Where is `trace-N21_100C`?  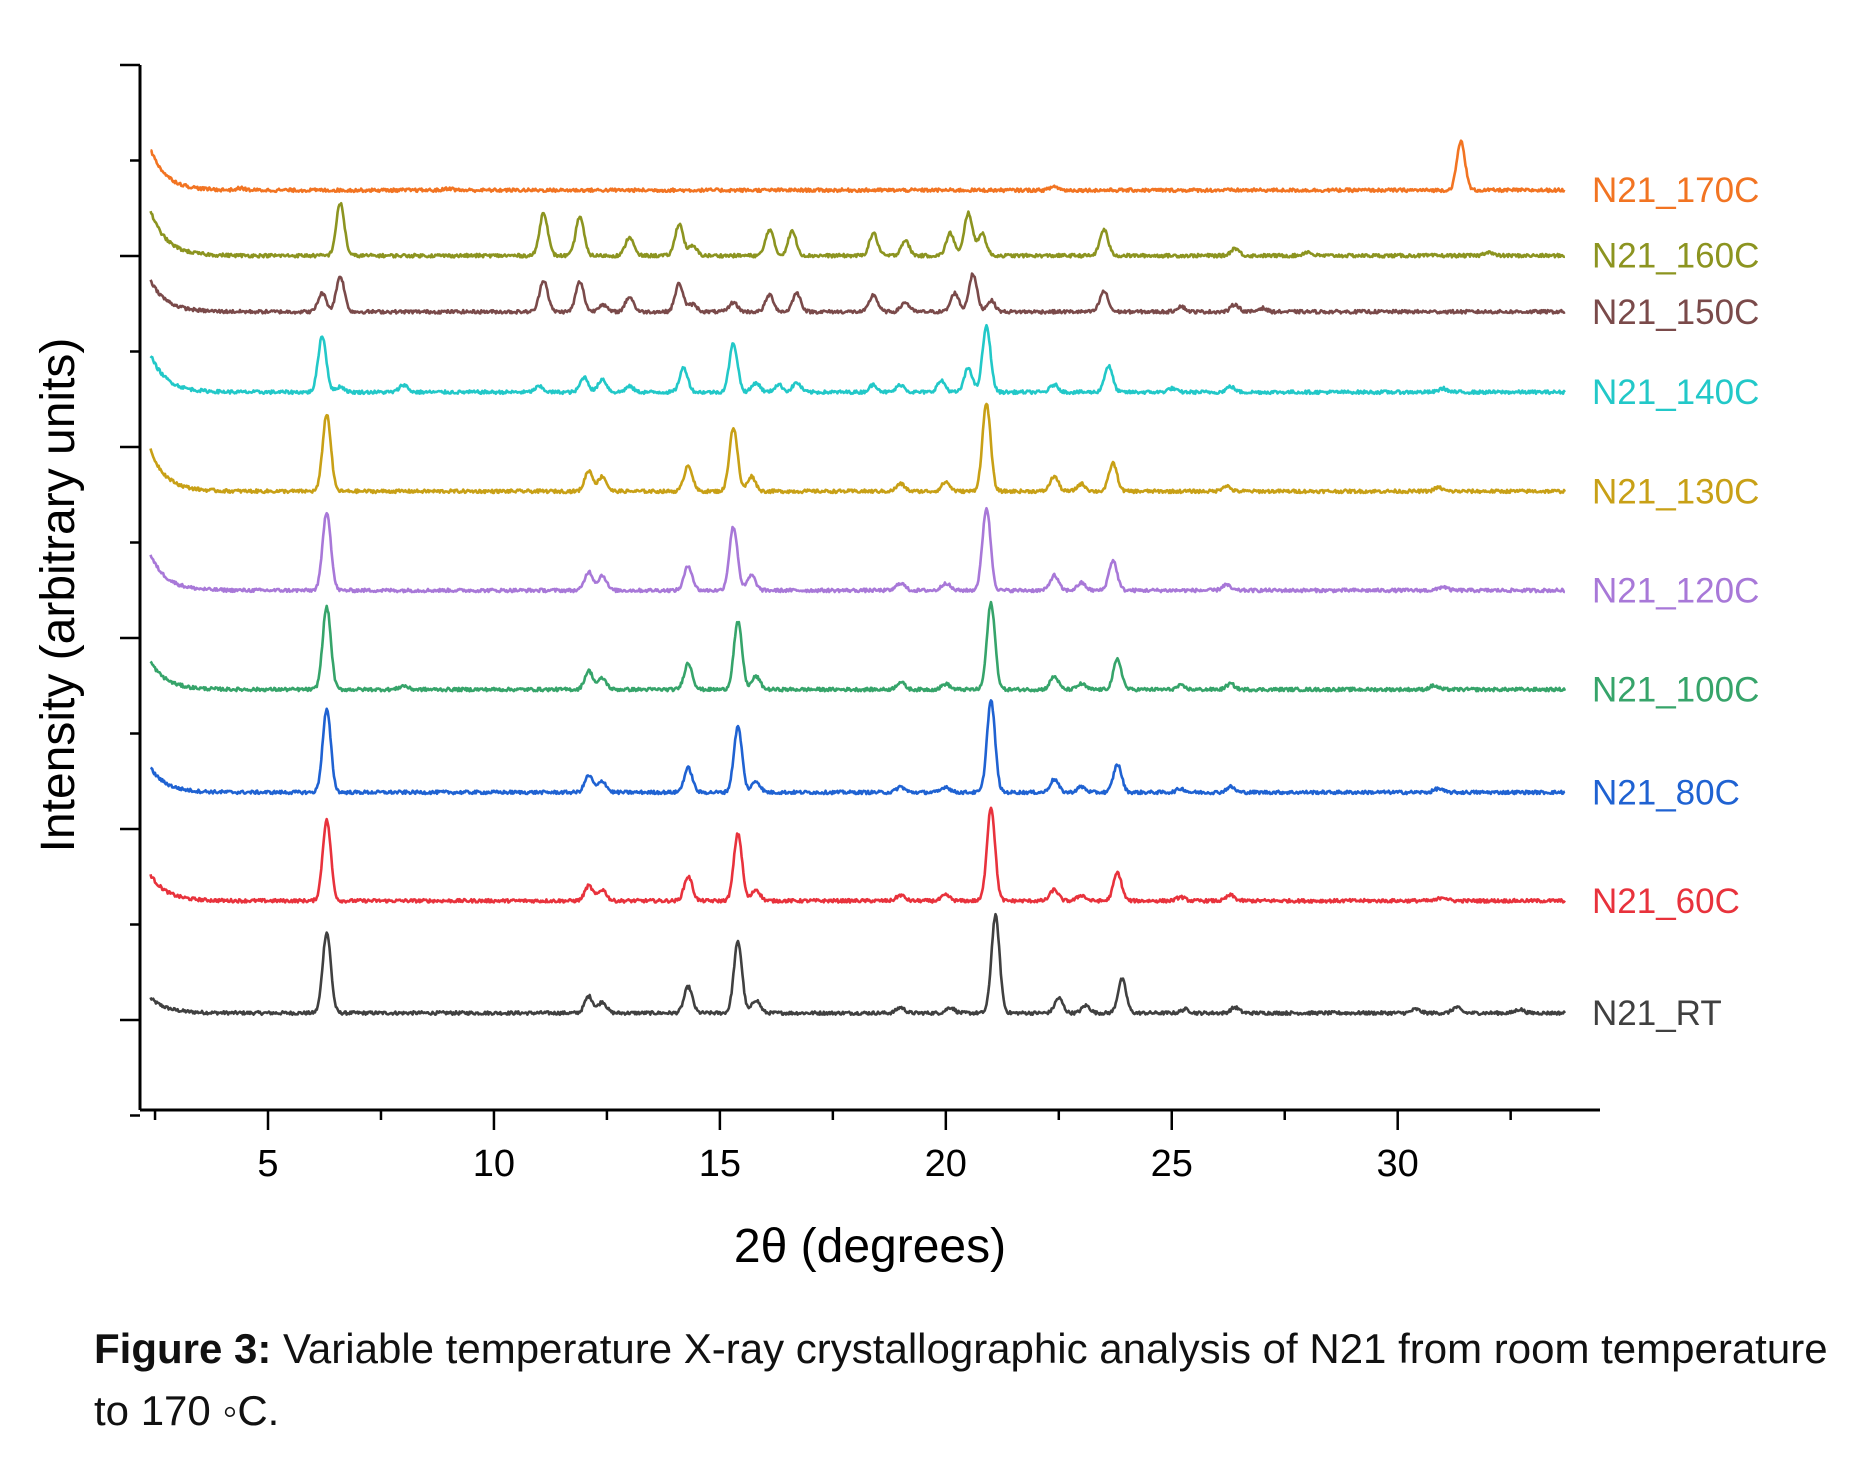 trace-N21_100C is located at coordinates (858, 646).